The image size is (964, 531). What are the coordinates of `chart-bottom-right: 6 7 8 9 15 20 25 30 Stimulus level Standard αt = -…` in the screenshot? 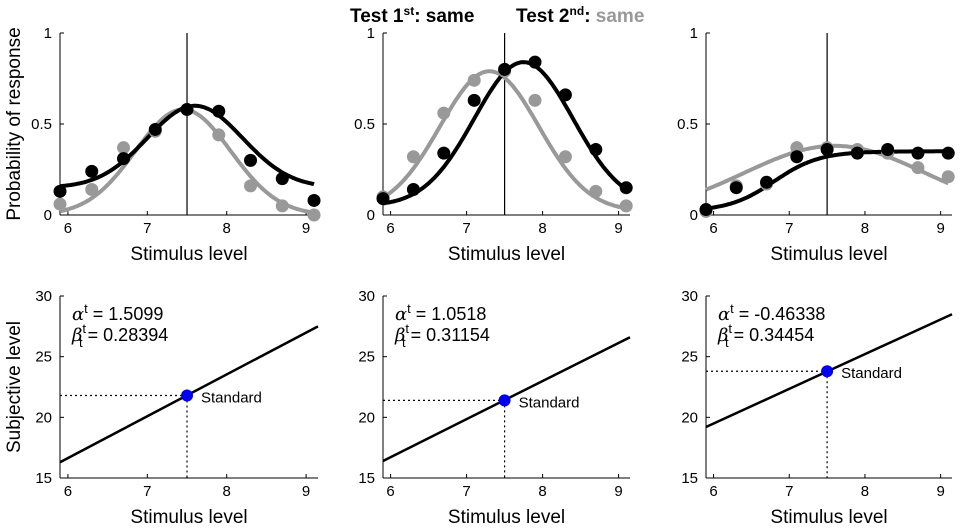 It's located at (817, 408).